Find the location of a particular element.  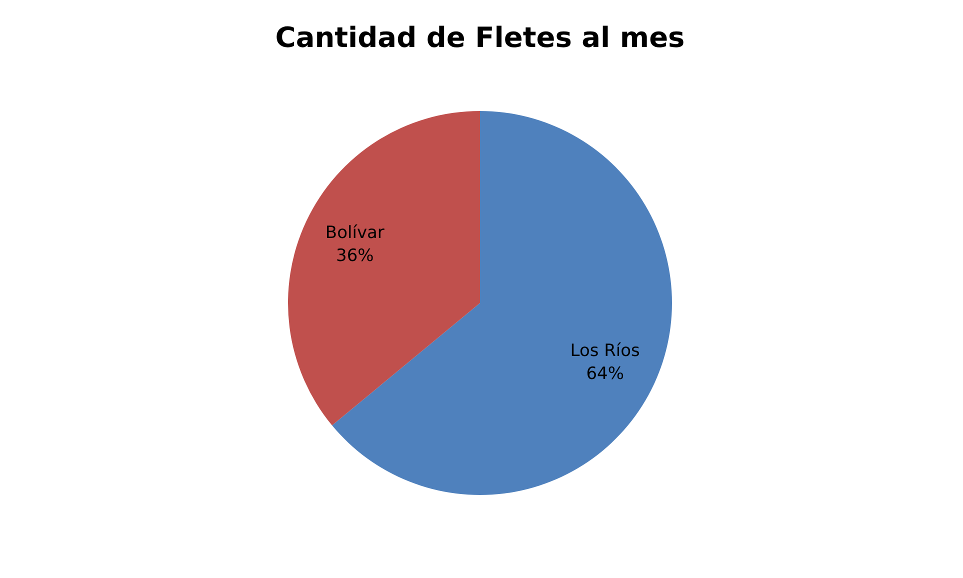

chart-title: Cantidad de Fletes al mes is located at coordinates (480, 37).